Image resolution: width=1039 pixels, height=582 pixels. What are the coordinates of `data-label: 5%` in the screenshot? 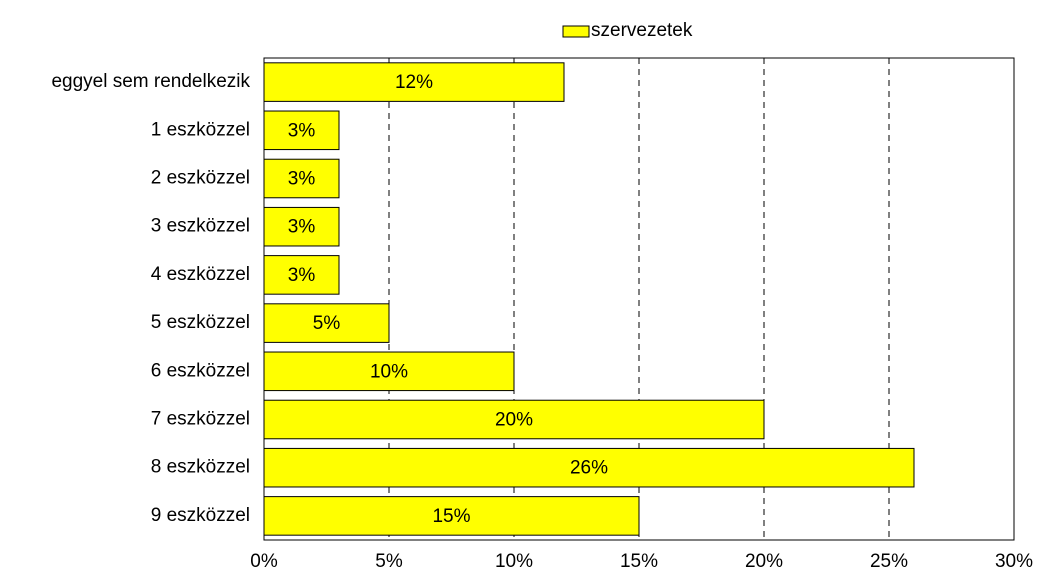 It's located at (327, 323).